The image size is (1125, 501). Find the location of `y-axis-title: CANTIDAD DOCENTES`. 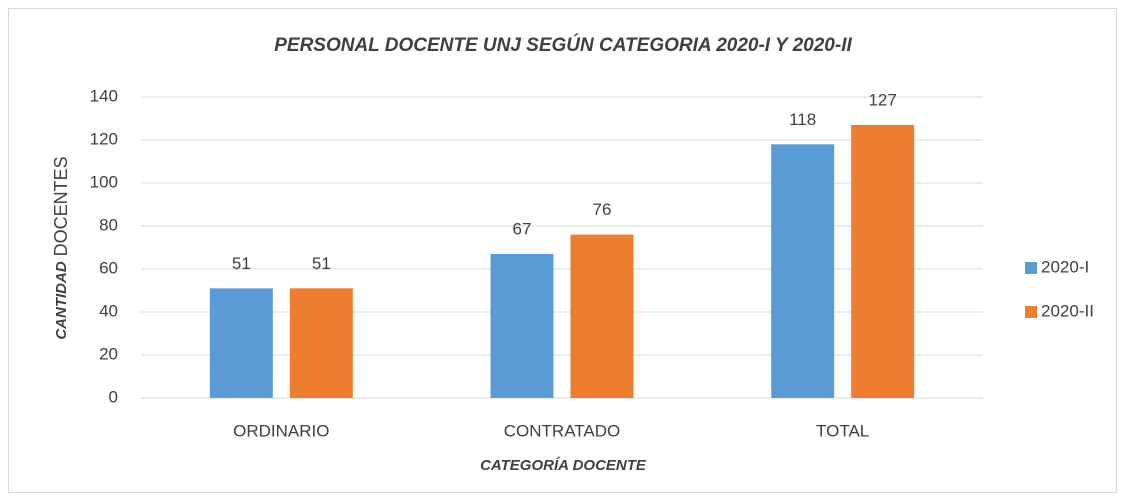

y-axis-title: CANTIDAD DOCENTES is located at coordinates (61, 247).